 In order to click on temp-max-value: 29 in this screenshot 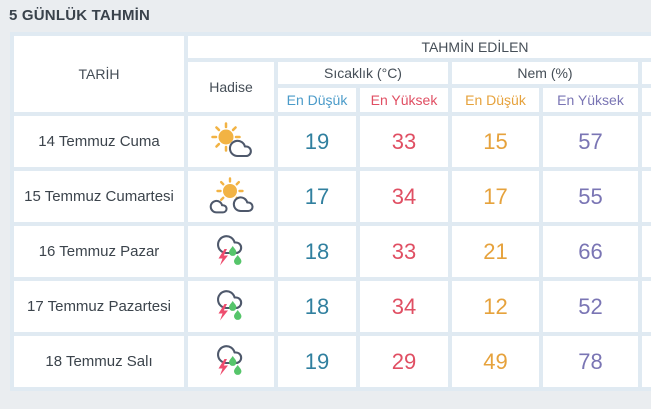, I will do `click(404, 361)`.